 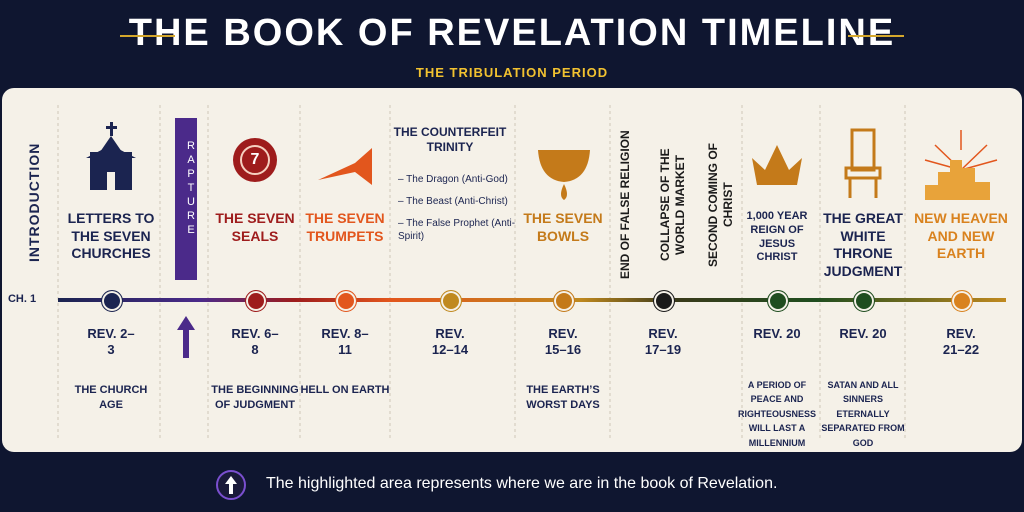 What do you see at coordinates (863, 244) in the screenshot?
I see `event-heading: THE GREAT WHITE THRONE JUDGMENT` at bounding box center [863, 244].